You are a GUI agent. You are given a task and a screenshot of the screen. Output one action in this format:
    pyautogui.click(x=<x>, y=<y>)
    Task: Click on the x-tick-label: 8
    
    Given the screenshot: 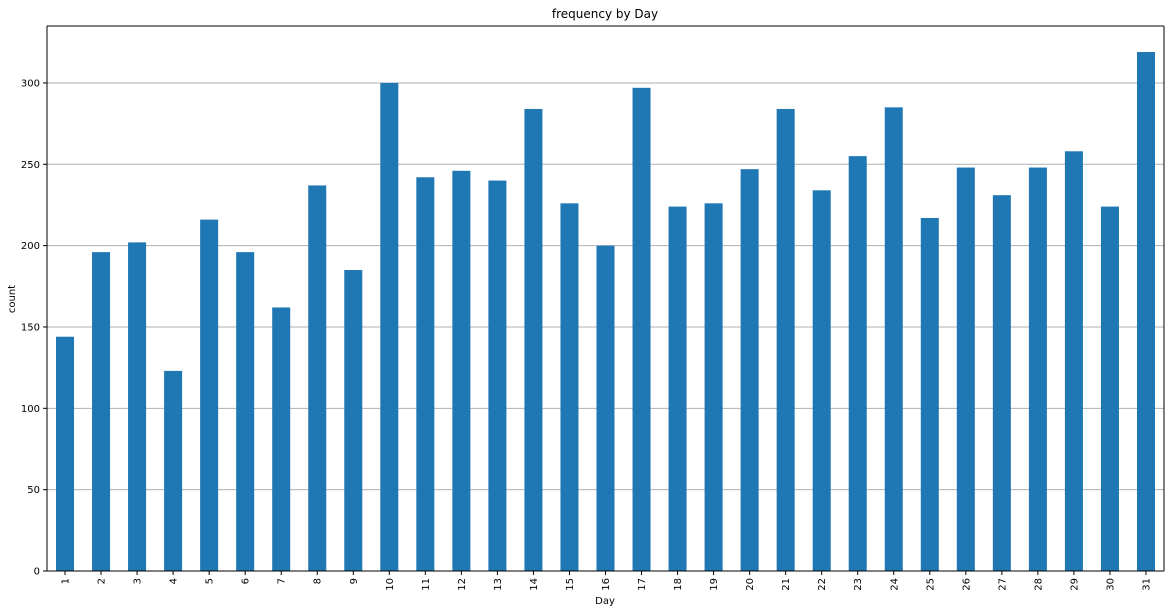 What is the action you would take?
    pyautogui.click(x=318, y=581)
    